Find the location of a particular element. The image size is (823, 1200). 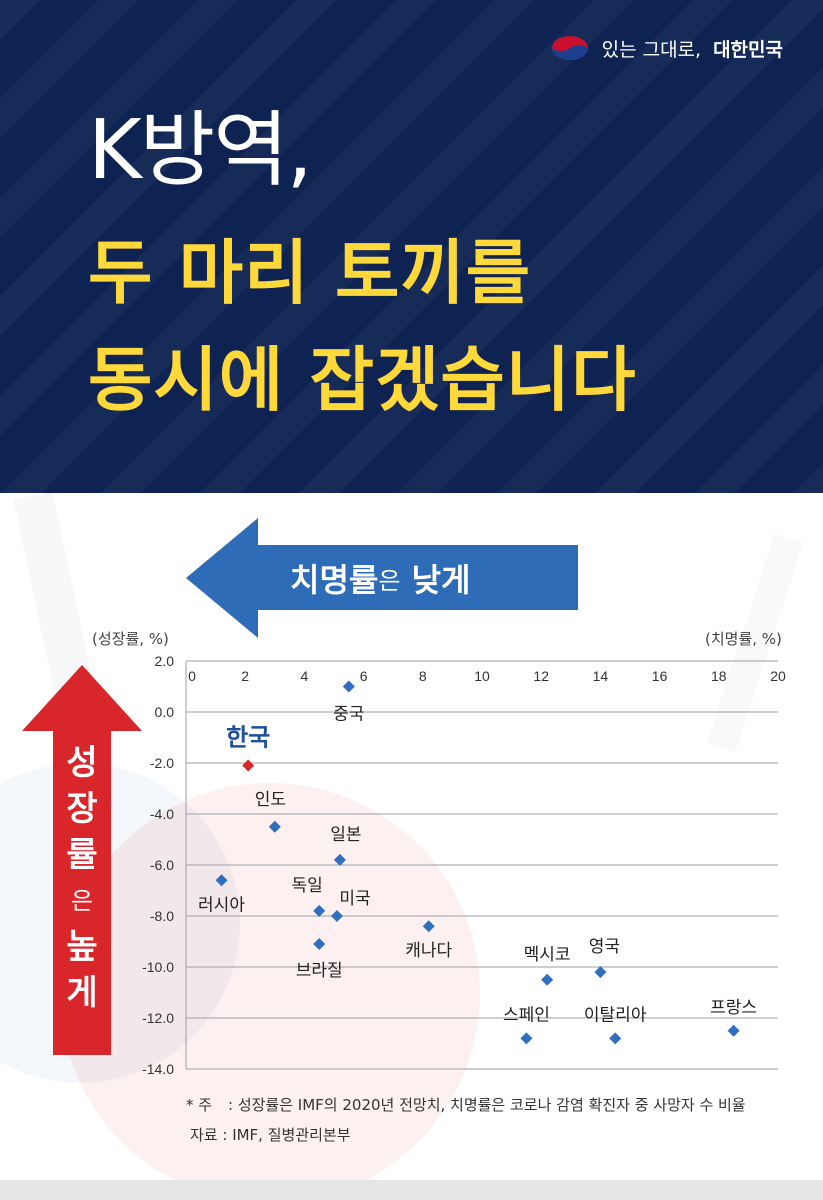

x-tick-label: 6 is located at coordinates (364, 676).